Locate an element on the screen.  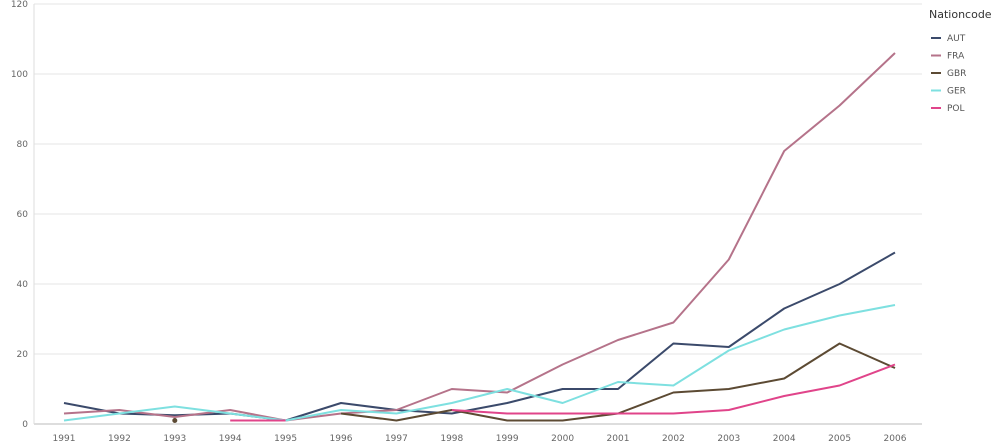
series-gbr is located at coordinates (534, 382).